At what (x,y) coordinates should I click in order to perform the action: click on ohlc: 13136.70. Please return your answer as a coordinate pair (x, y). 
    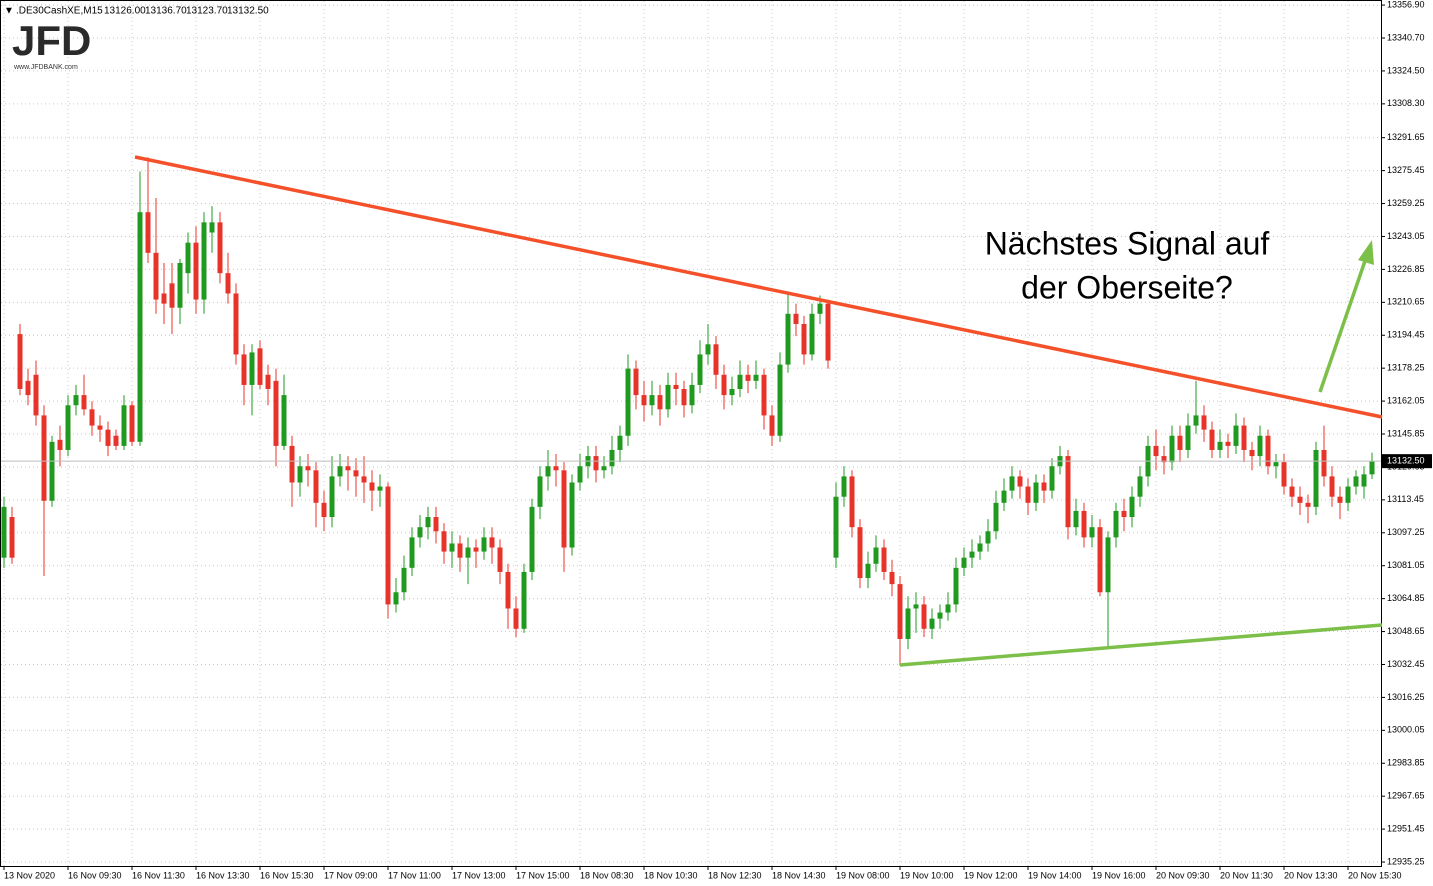
    Looking at the image, I should click on (166, 11).